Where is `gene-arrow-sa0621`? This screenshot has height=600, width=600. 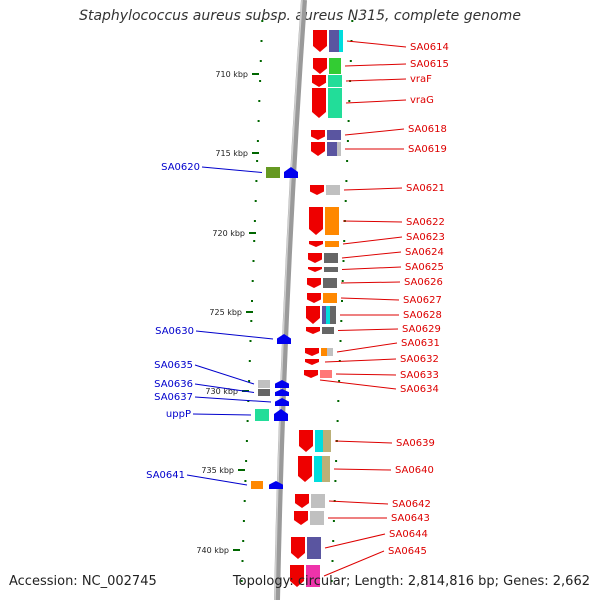
gene-arrow-sa0621 is located at coordinates (317, 190).